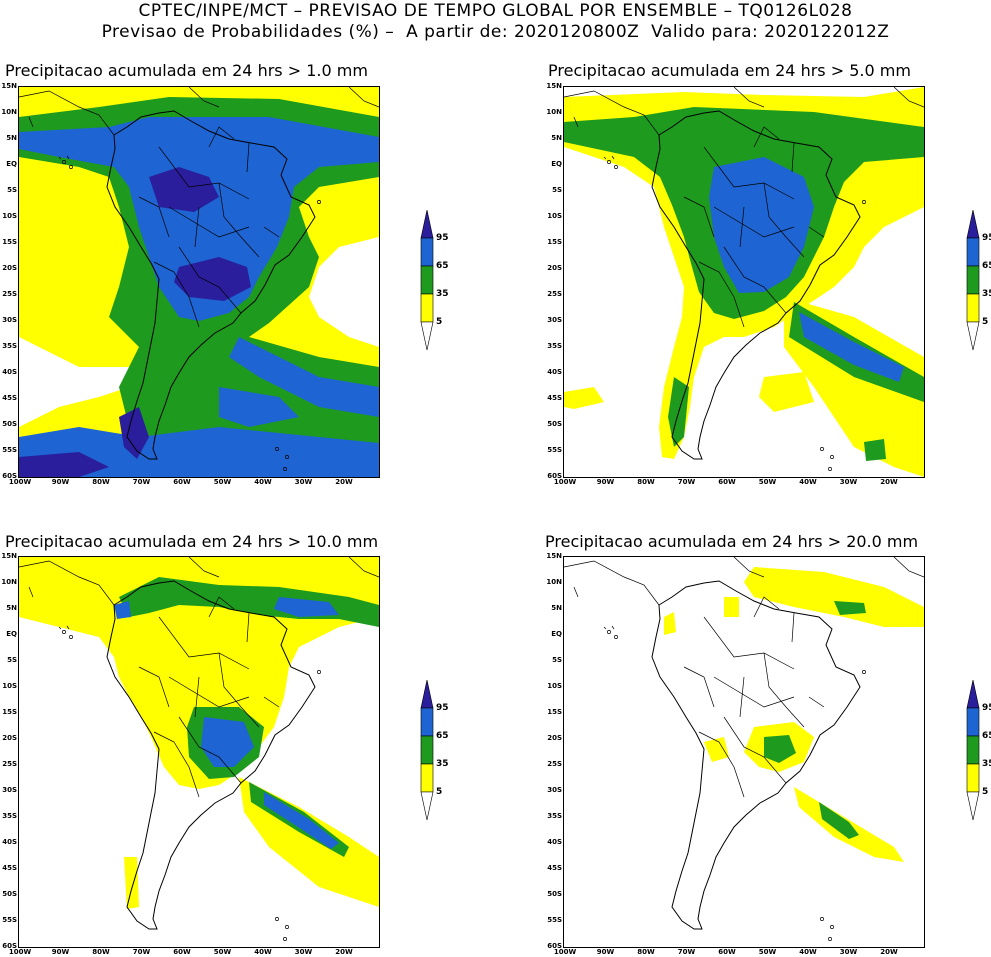 Image resolution: width=991 pixels, height=957 pixels. Describe the element at coordinates (442, 266) in the screenshot. I see `colorbar-label: 65` at that location.